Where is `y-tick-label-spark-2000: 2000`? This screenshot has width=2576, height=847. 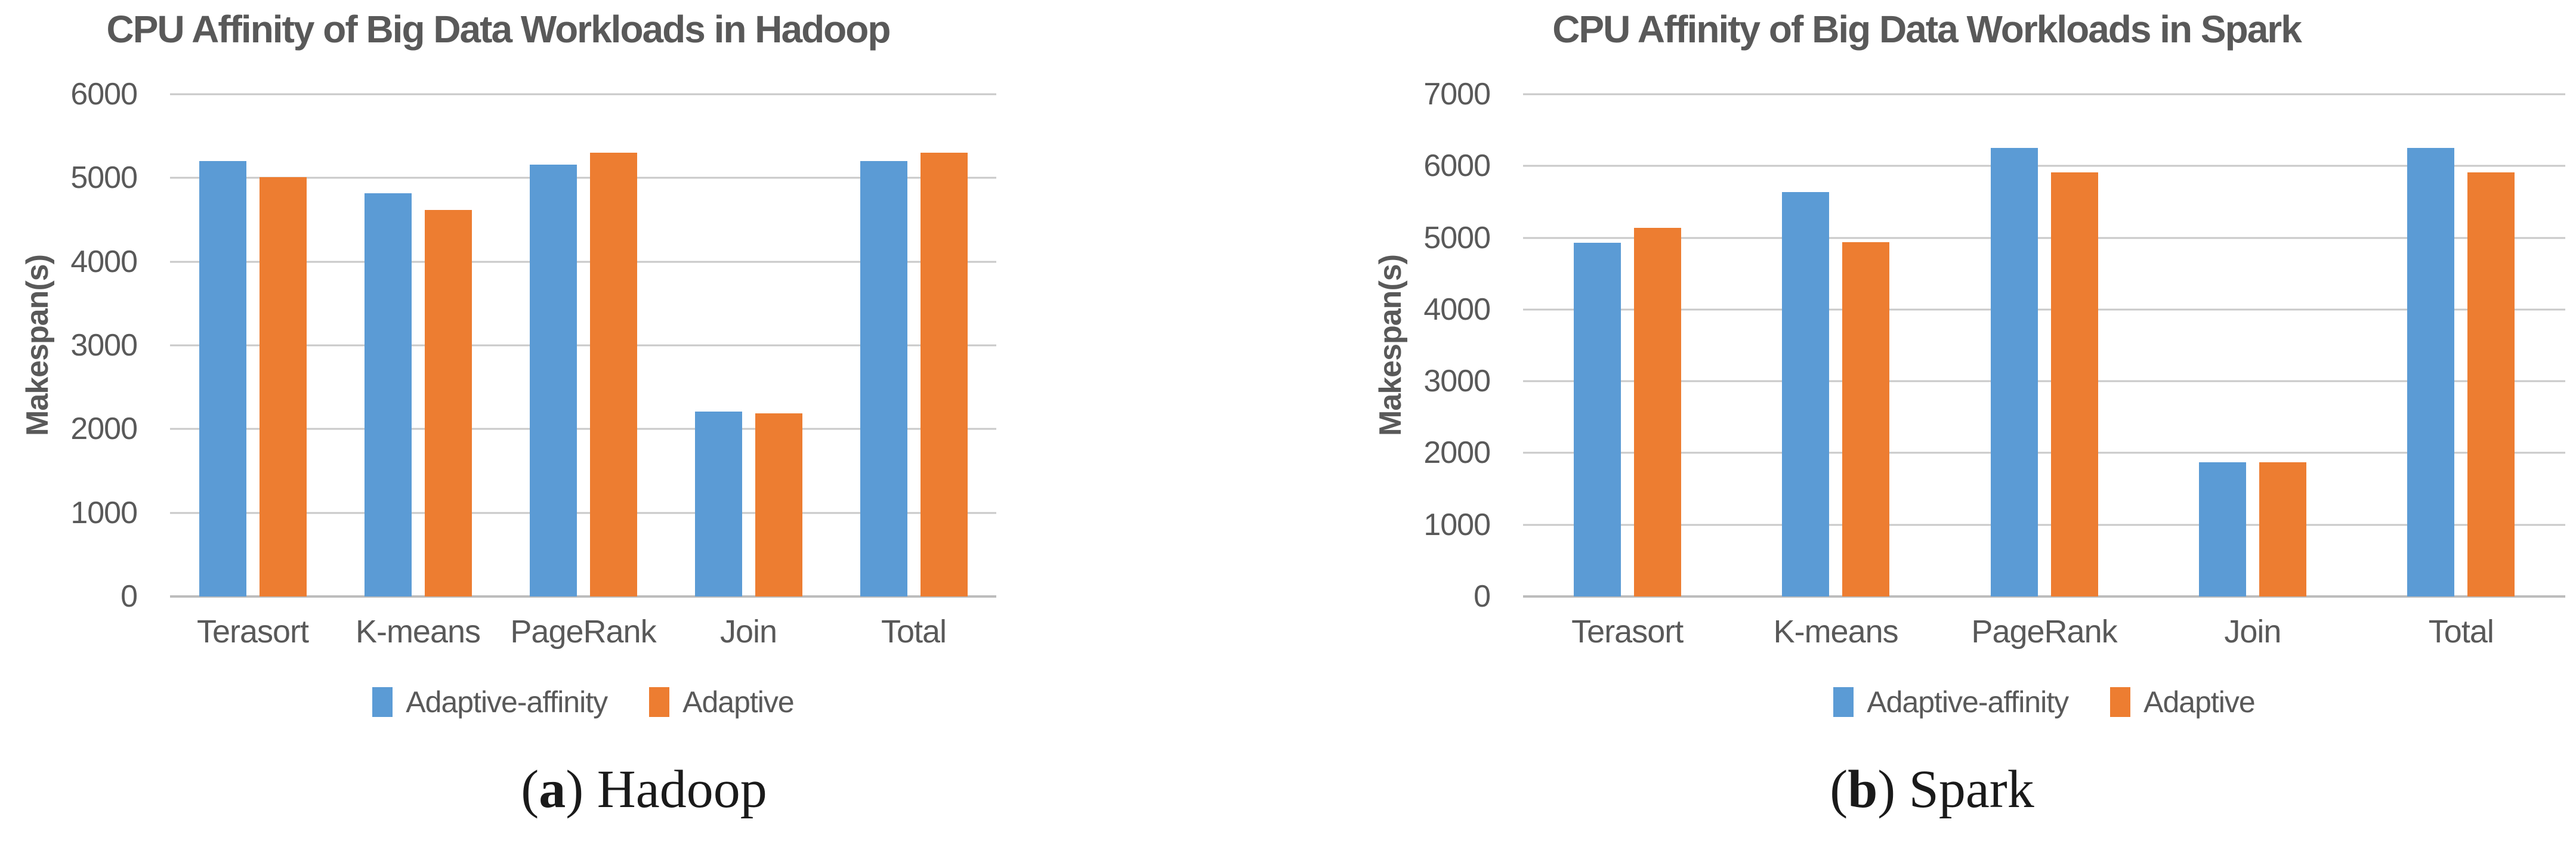
y-tick-label-spark-2000: 2000 is located at coordinates (1457, 453).